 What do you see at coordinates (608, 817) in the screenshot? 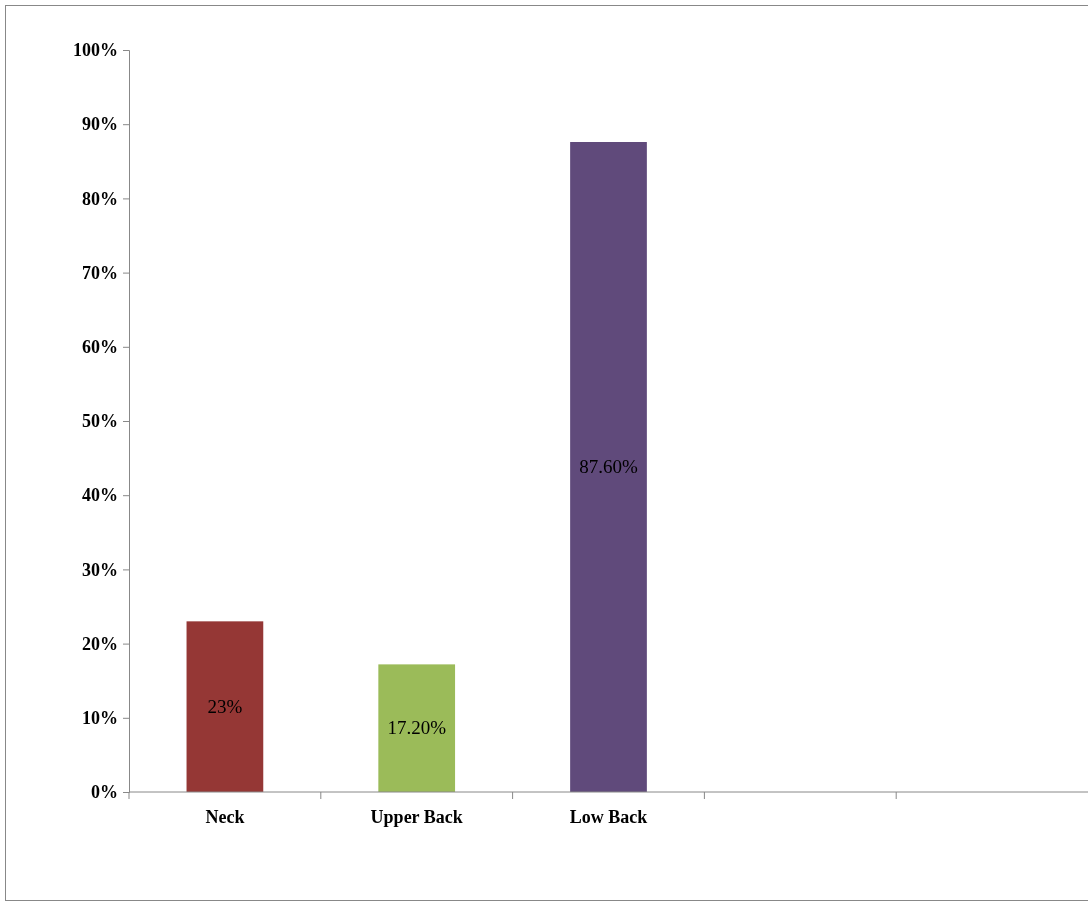
I see `x-tick-label: Low Back` at bounding box center [608, 817].